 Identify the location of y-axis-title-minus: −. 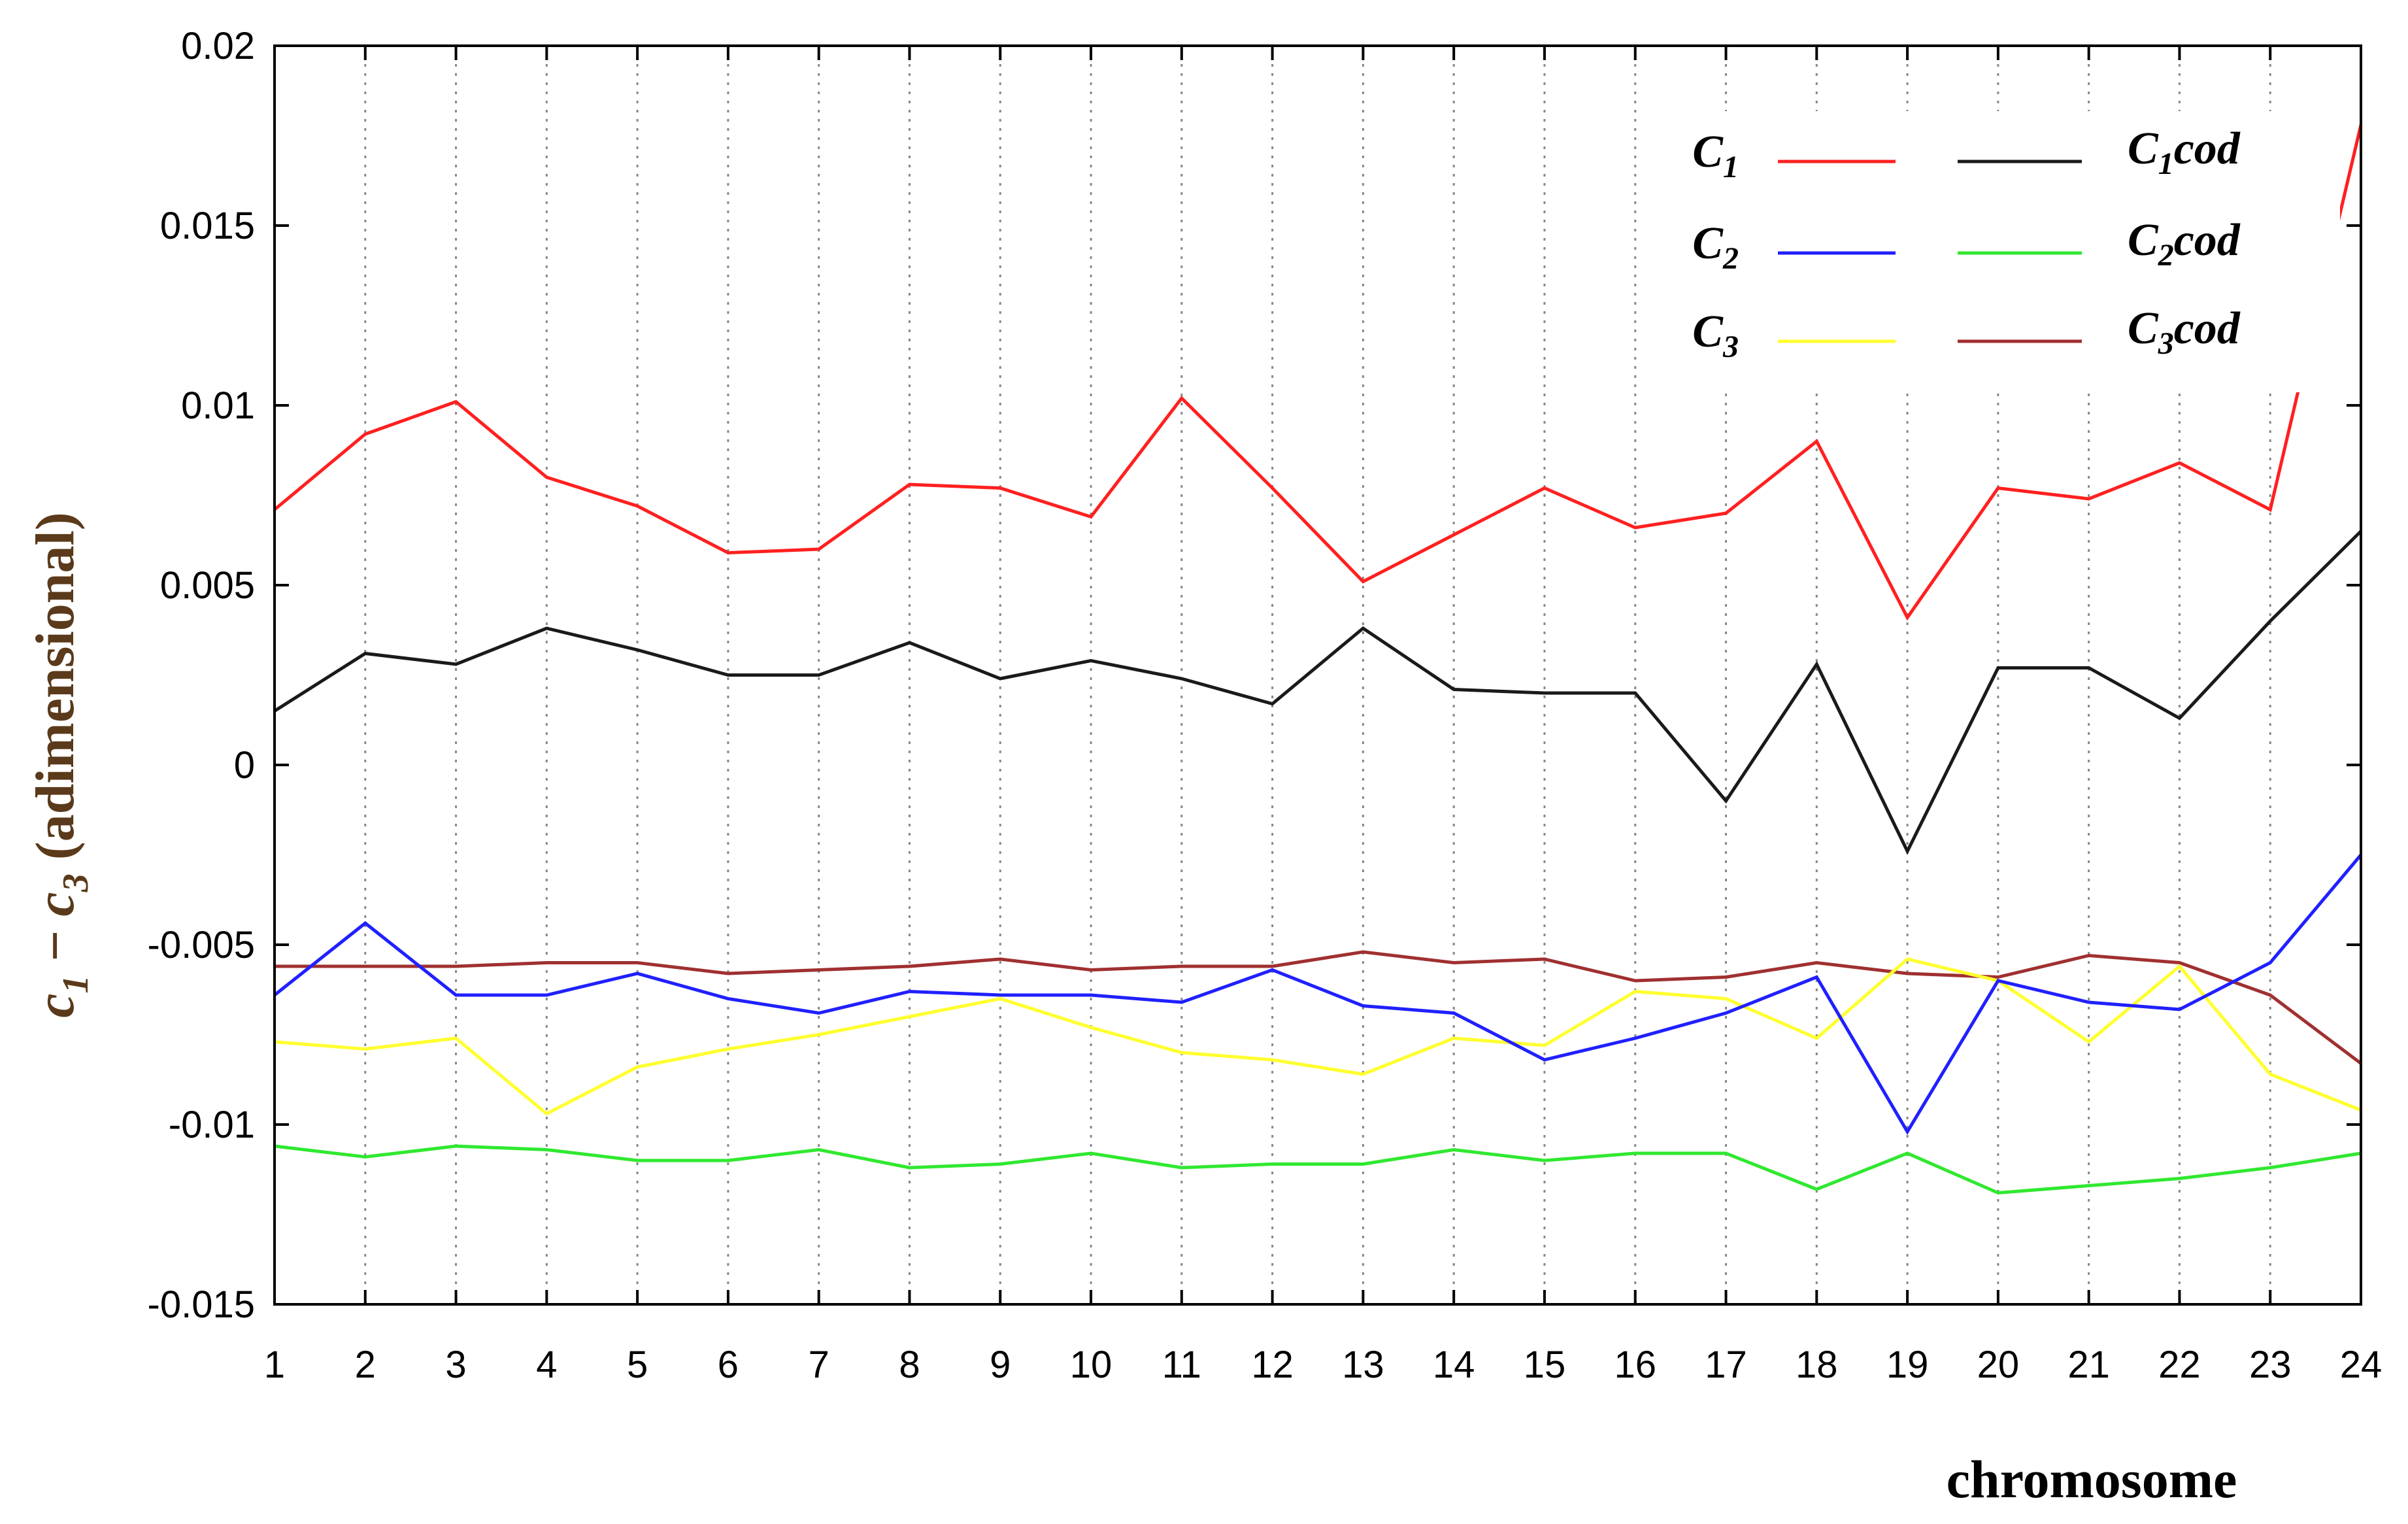
(55, 946).